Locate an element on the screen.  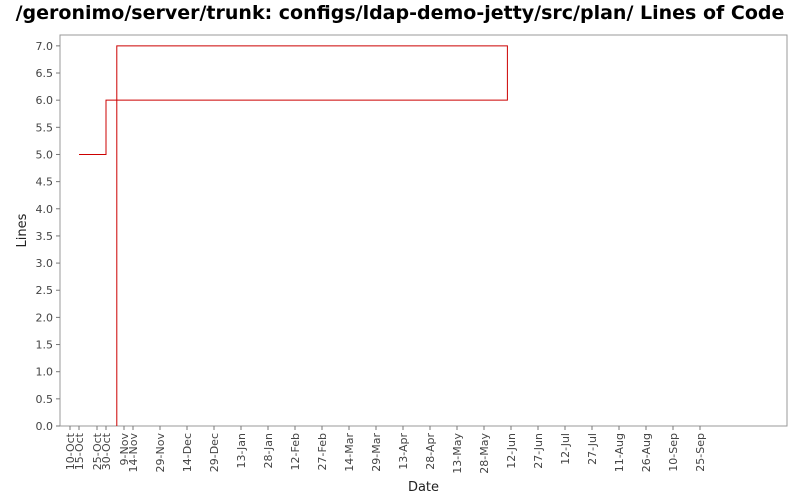
x-tick-label: 29-Mar is located at coordinates (376, 452).